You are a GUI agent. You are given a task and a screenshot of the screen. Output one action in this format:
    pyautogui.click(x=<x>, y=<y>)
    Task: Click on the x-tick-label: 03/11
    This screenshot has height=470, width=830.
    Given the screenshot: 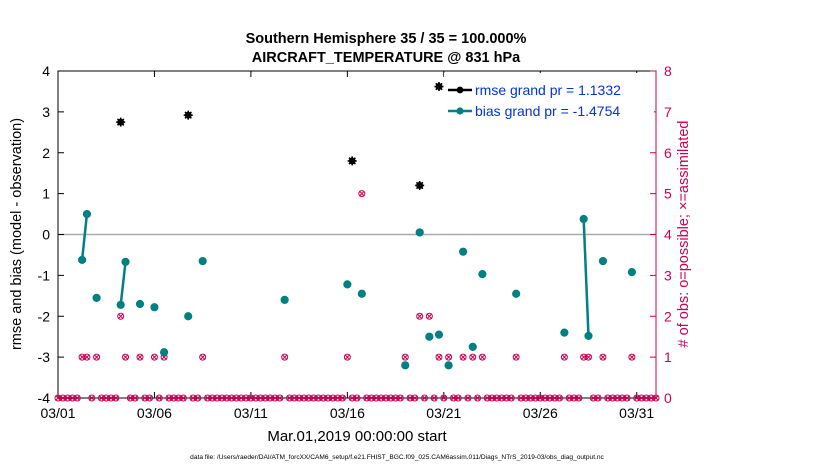 What is the action you would take?
    pyautogui.click(x=251, y=413)
    